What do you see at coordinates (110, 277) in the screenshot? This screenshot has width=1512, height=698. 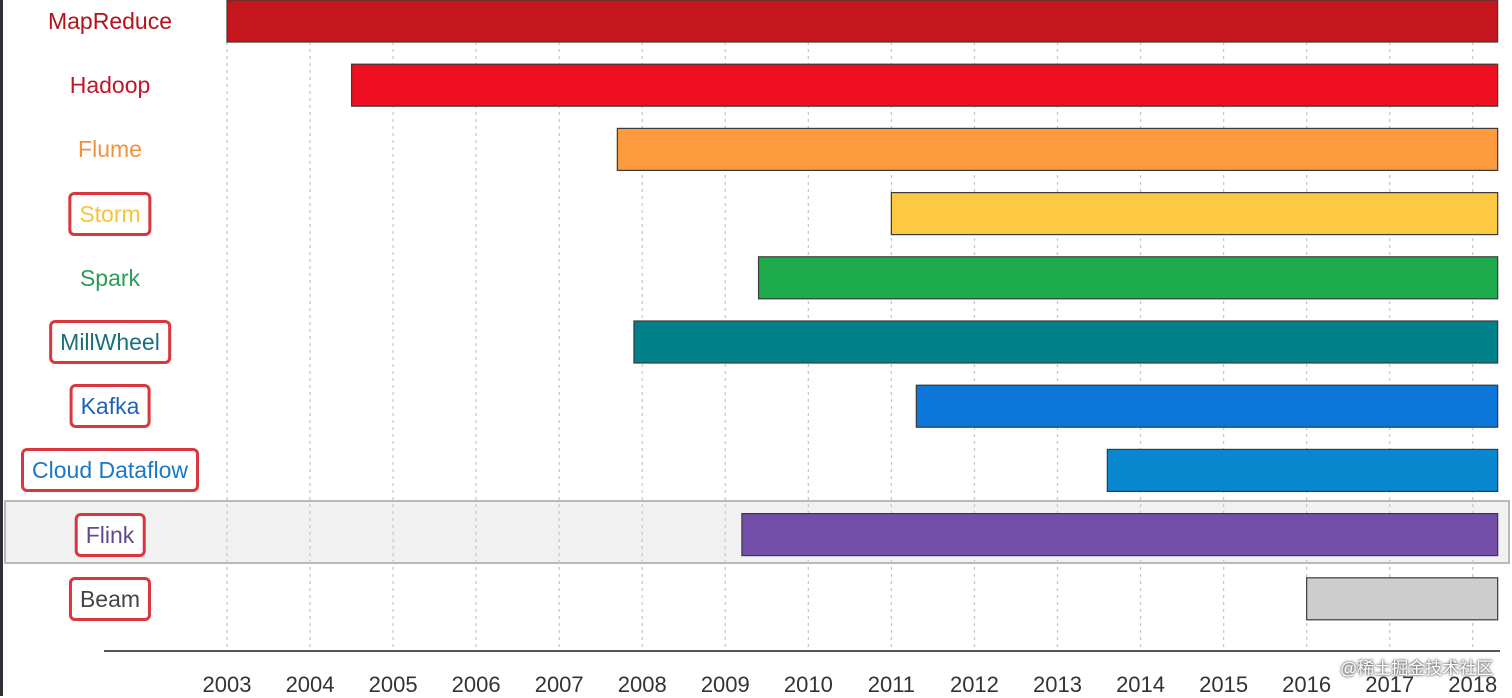 I see `row-label-spark: Spark` at bounding box center [110, 277].